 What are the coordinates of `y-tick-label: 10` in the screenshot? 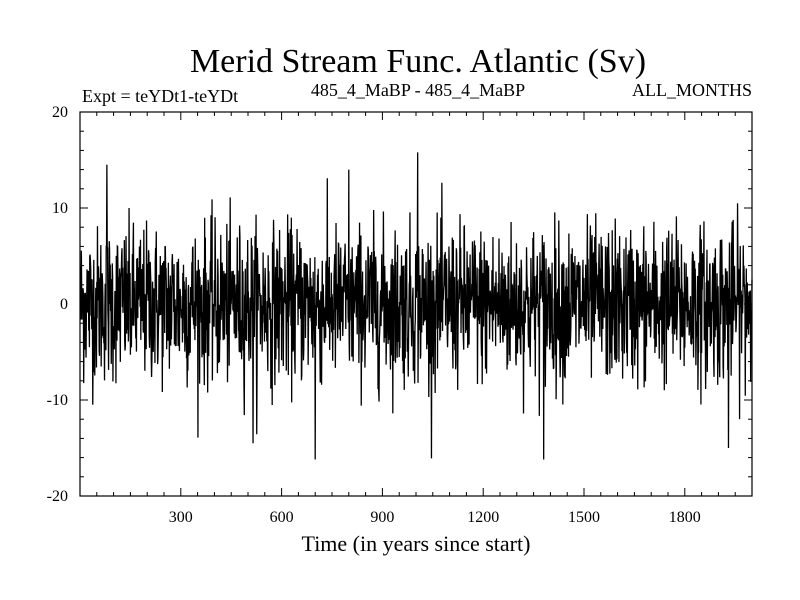 It's located at (60, 208).